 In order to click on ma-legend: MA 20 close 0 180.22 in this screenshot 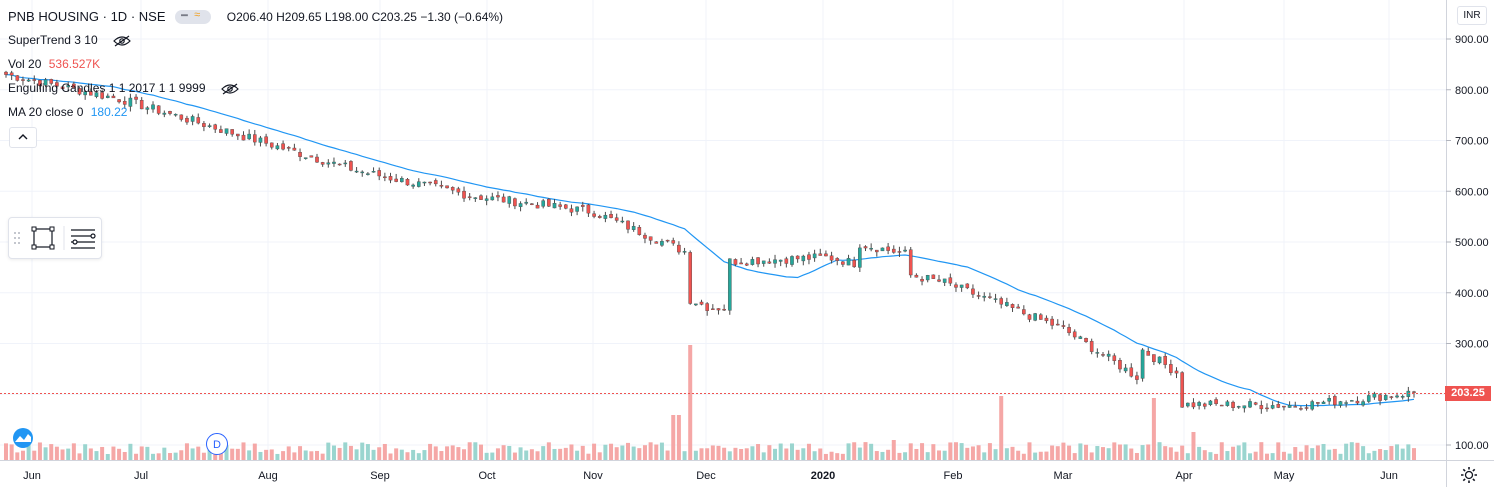, I will do `click(67, 112)`.